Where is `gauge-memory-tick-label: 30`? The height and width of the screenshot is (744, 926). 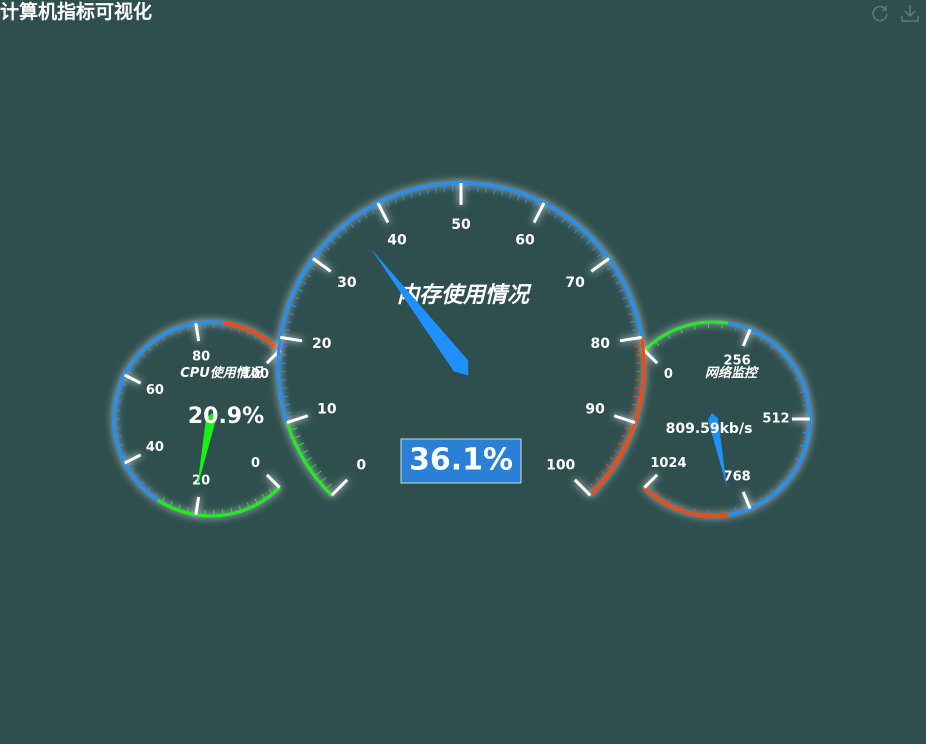 gauge-memory-tick-label: 30 is located at coordinates (347, 283).